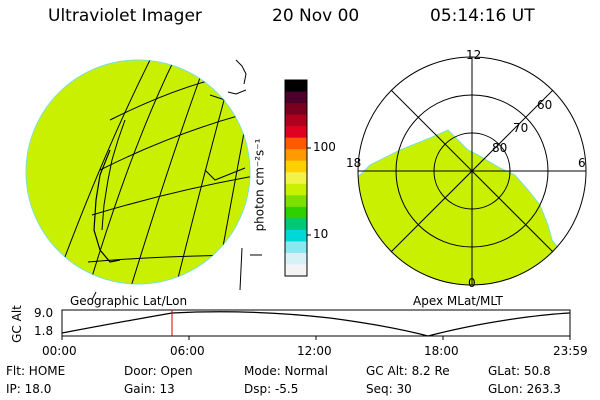 The image size is (600, 400). What do you see at coordinates (187, 351) in the screenshot?
I see `time-tick-06: 06:00` at bounding box center [187, 351].